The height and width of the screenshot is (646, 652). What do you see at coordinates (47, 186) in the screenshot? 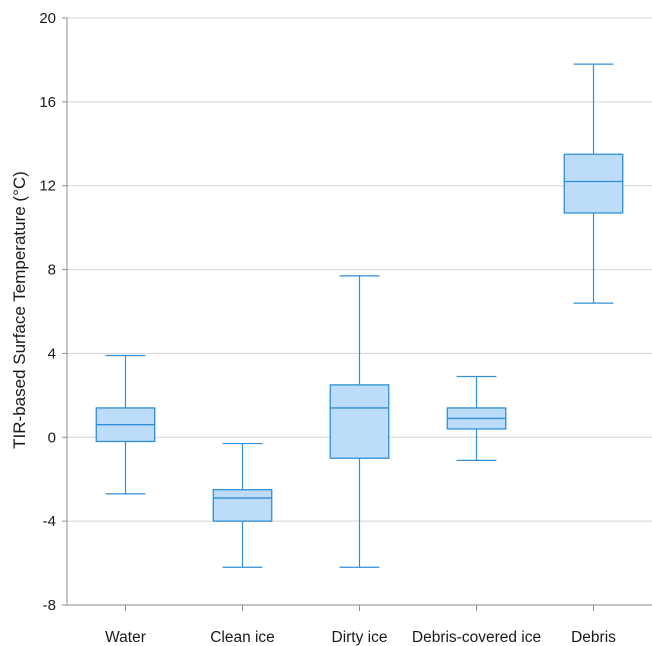
I see `y-tick-label: 12` at bounding box center [47, 186].